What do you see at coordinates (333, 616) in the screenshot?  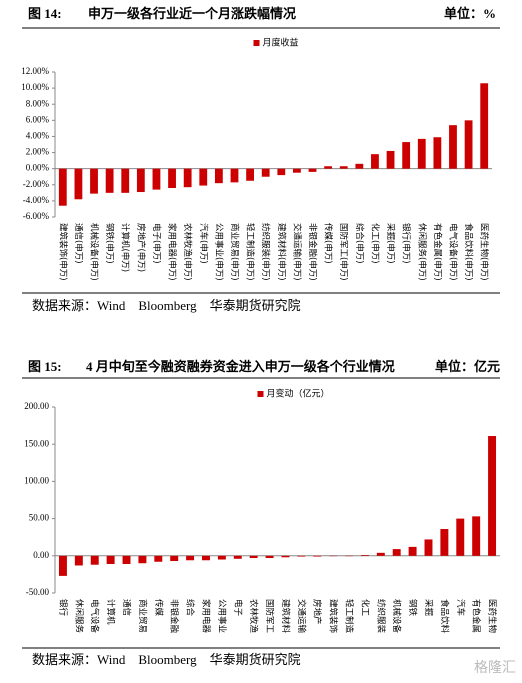 I see `x-tick-label: 建筑装饰` at bounding box center [333, 616].